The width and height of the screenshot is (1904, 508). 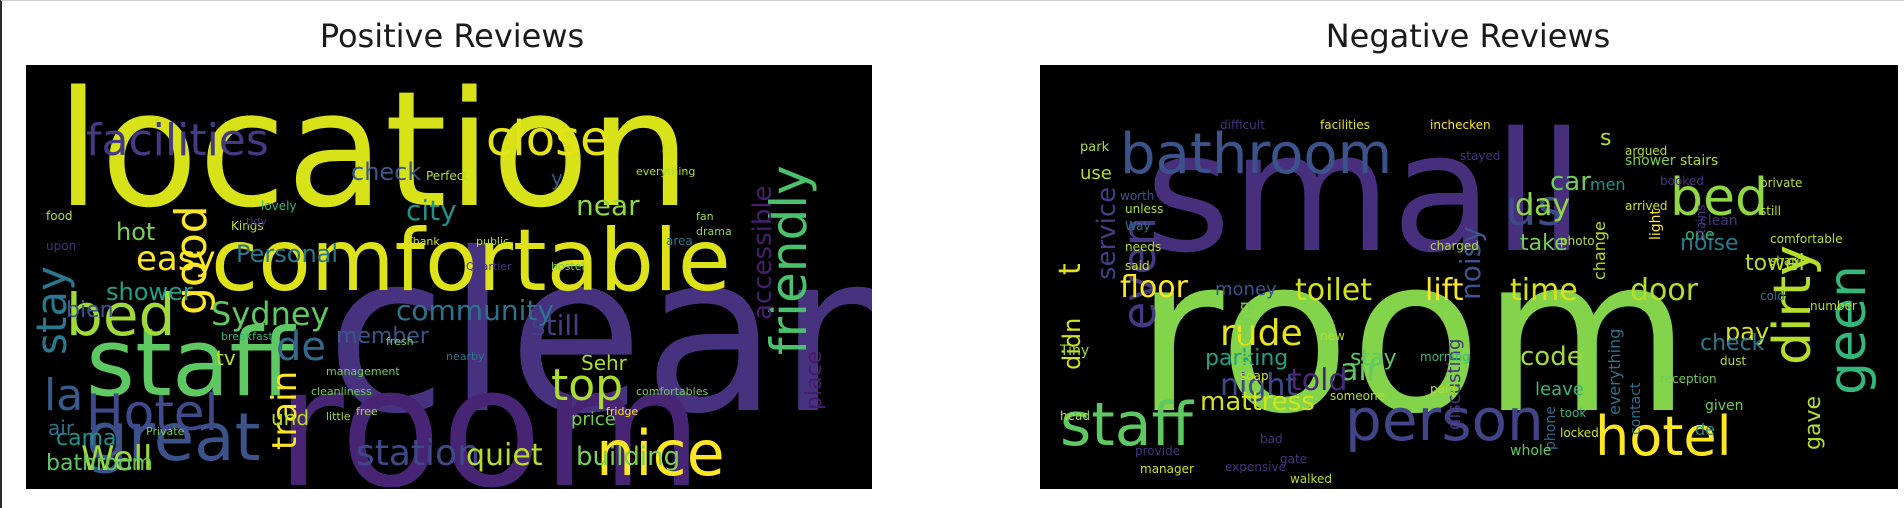 I want to click on wordcloud-word: staff, so click(x=1127, y=425).